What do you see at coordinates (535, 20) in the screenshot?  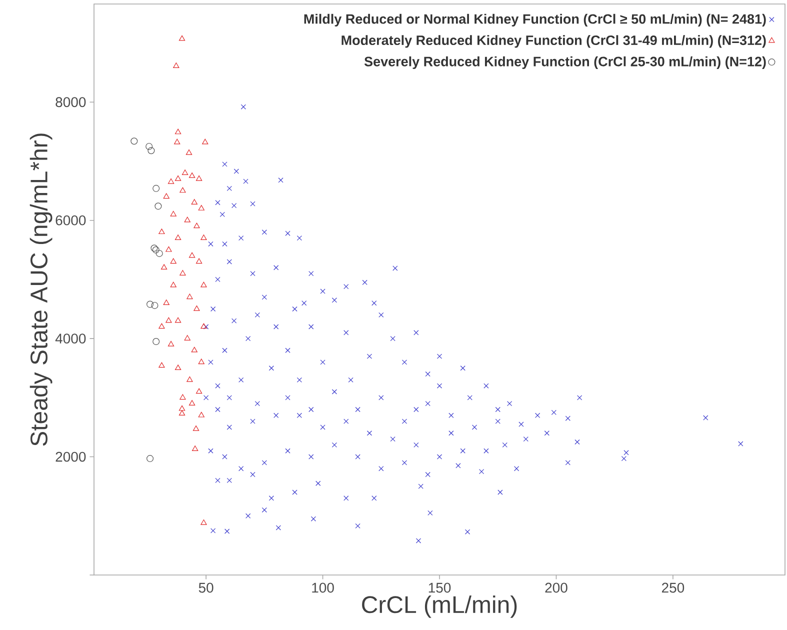 I see `legend-label: Mildly Reduced or Normal Kidney Function (CrCl ≥ 50 mL/min) (N= 2481)` at bounding box center [535, 20].